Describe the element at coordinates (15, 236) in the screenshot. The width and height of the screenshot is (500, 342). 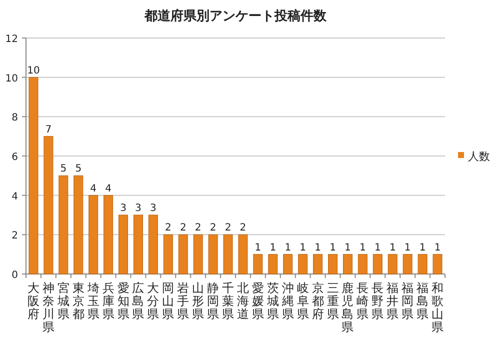
I see `y-tick-label: 2` at that location.